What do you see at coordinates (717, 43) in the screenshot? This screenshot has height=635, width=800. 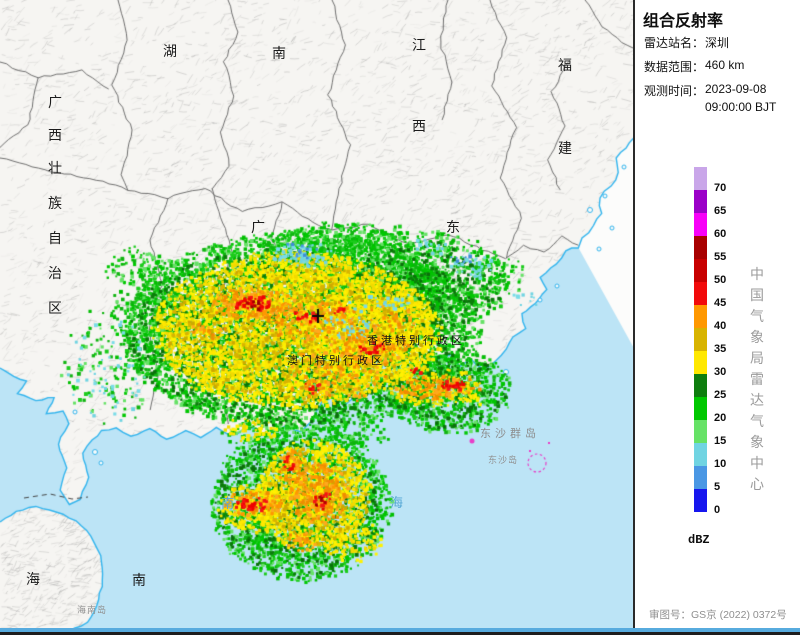 I see `station-value: 深圳` at bounding box center [717, 43].